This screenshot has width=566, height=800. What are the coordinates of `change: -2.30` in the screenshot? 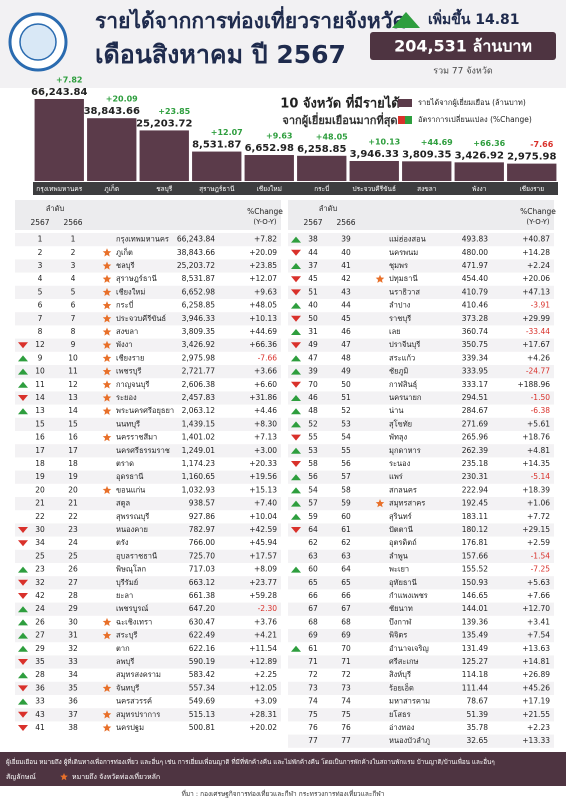 It's located at (268, 608).